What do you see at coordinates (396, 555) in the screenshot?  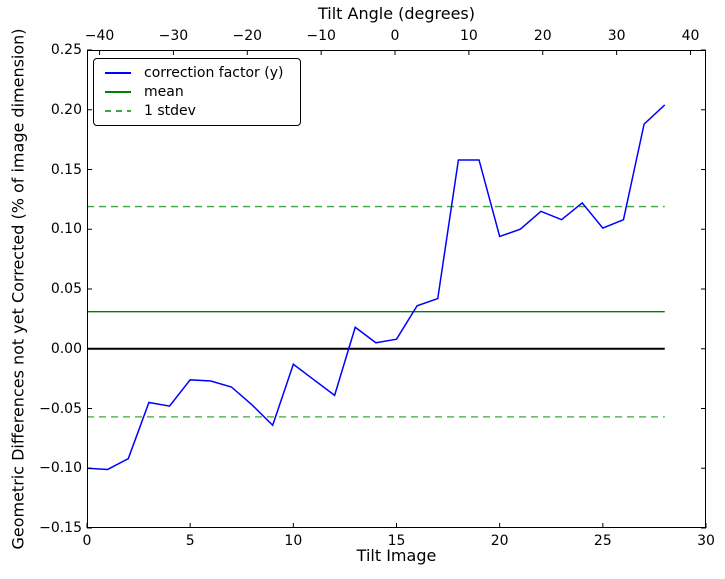 I see `x-axis-label: Tilt Image` at bounding box center [396, 555].